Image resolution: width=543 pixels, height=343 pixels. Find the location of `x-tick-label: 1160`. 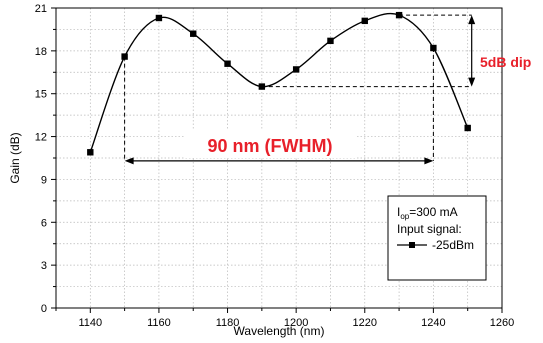

x-tick-label: 1160 is located at coordinates (159, 323).